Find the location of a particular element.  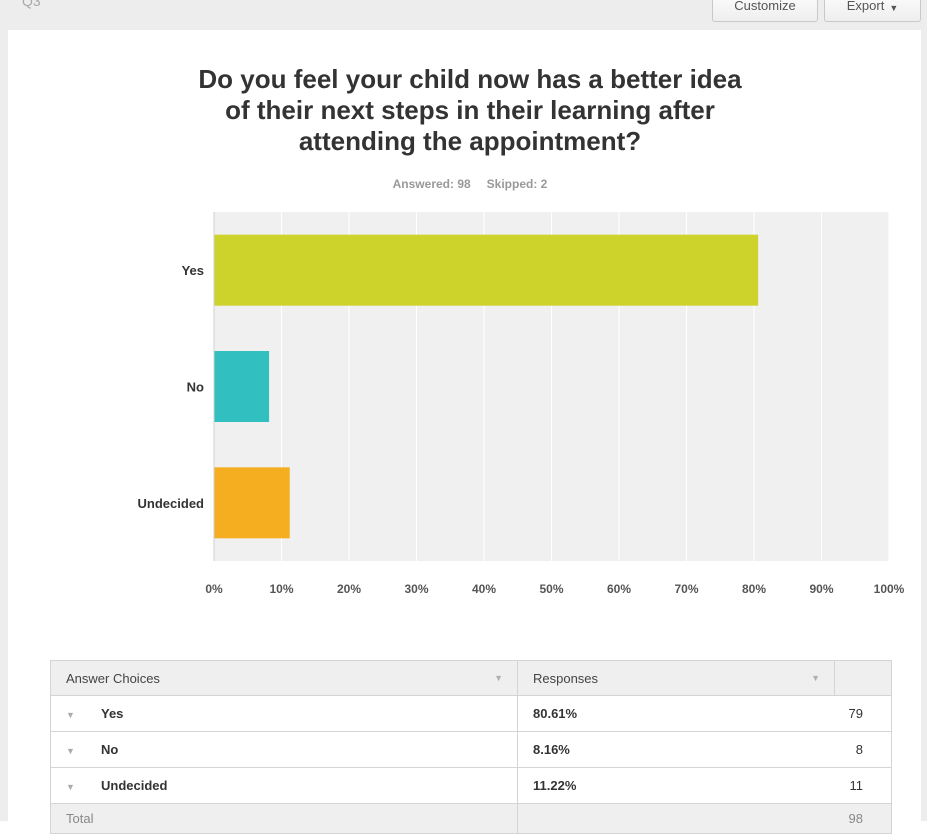

percent-cell: 80.61% is located at coordinates (676, 713).